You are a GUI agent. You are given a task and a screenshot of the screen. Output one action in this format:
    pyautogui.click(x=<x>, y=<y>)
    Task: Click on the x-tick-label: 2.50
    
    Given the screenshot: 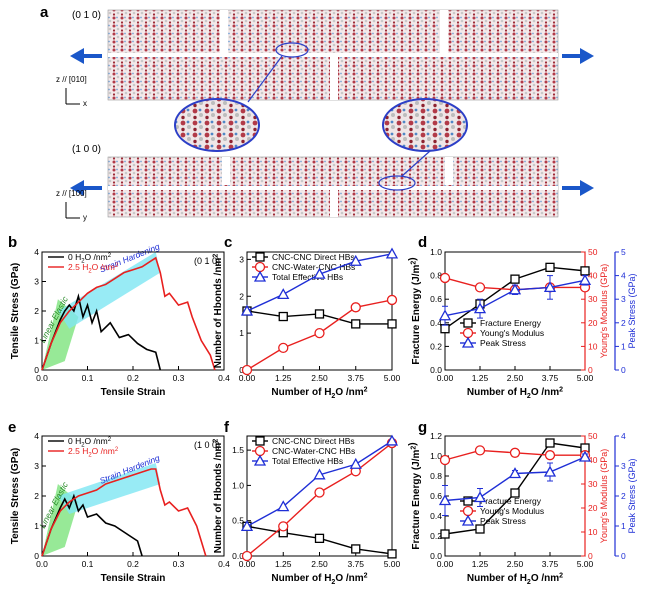 What is the action you would take?
    pyautogui.click(x=319, y=378)
    